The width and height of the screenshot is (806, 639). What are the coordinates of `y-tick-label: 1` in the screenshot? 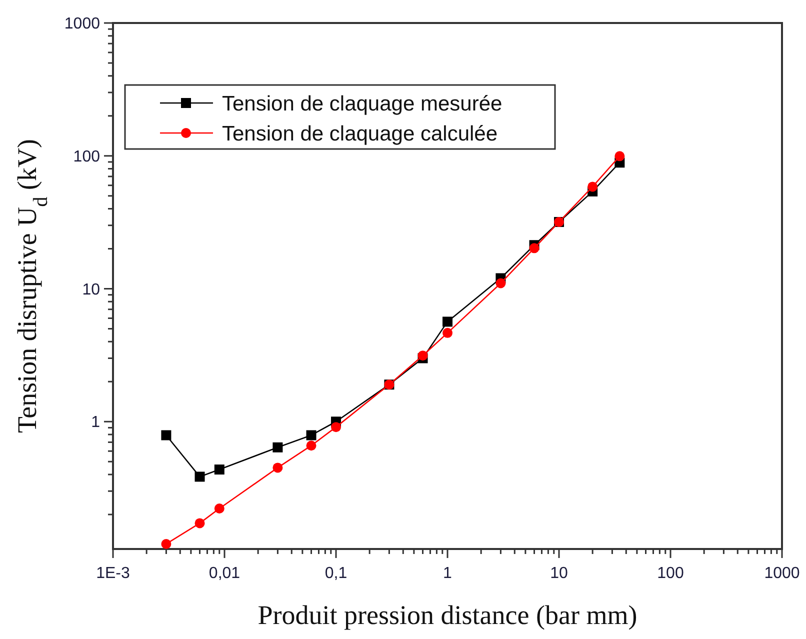 It's located at (95, 423).